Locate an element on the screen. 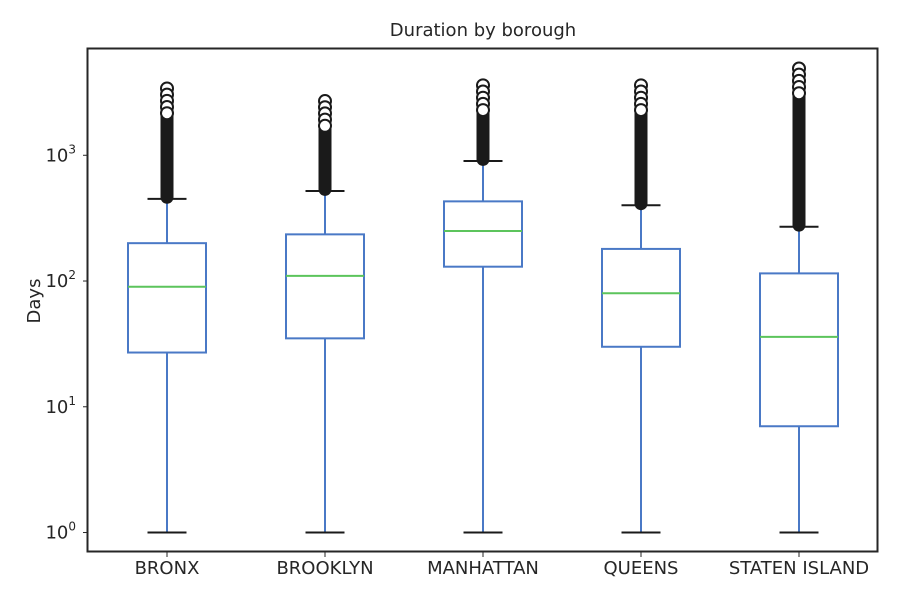 The width and height of the screenshot is (900, 600). y-tick-label: 10¹ is located at coordinates (60, 406).